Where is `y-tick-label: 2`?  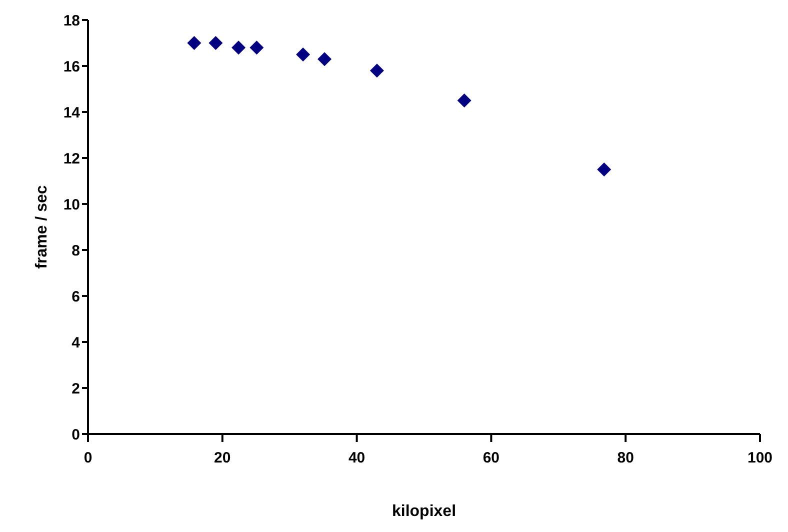
y-tick-label: 2 is located at coordinates (76, 389).